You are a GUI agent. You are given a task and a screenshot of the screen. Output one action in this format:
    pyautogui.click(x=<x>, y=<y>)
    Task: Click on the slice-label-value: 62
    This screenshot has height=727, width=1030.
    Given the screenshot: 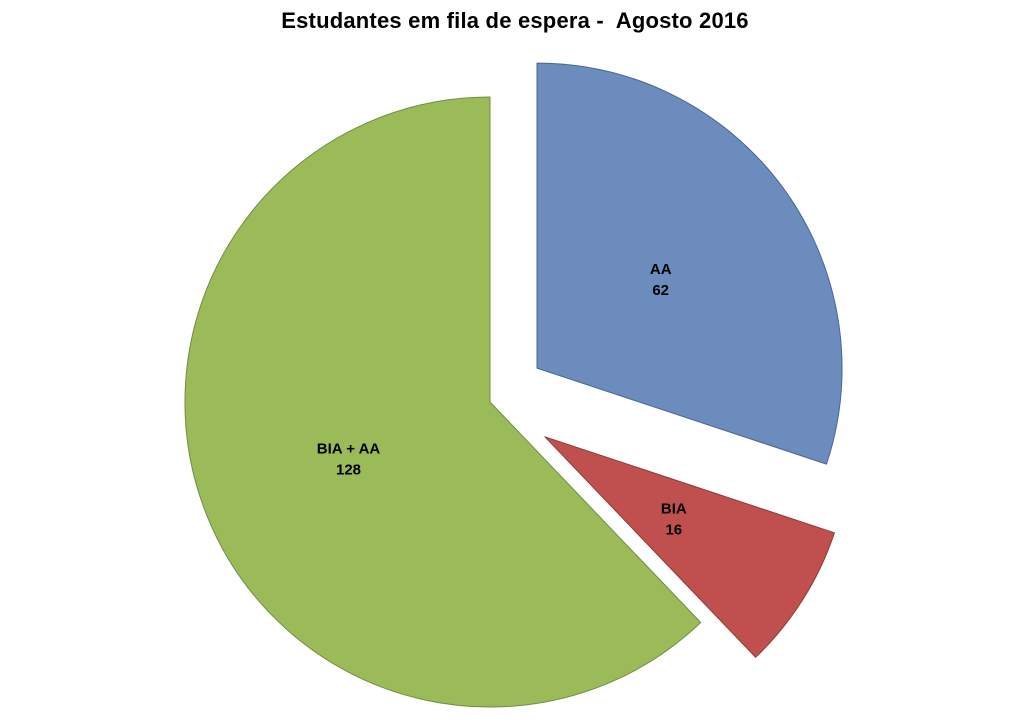 What is the action you would take?
    pyautogui.click(x=660, y=290)
    